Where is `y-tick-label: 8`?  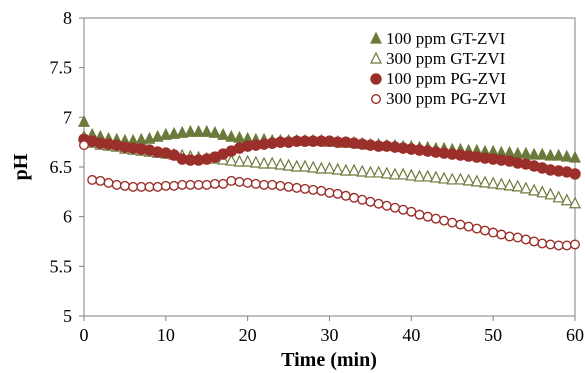 y-tick-label: 8 is located at coordinates (67, 18).